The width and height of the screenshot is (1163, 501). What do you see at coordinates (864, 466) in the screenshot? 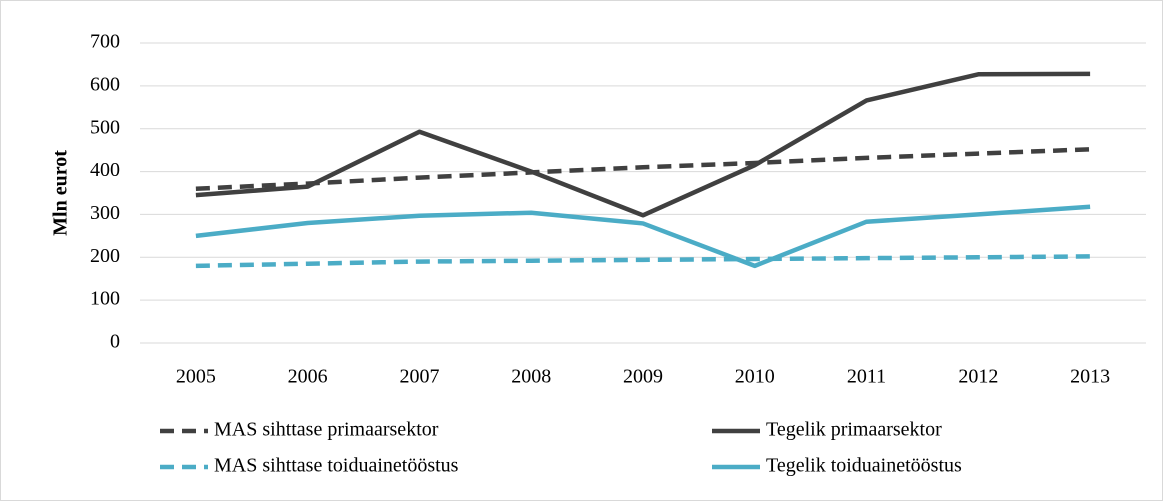
I see `legend-label: Tegelik toiduainetööstus` at bounding box center [864, 466].